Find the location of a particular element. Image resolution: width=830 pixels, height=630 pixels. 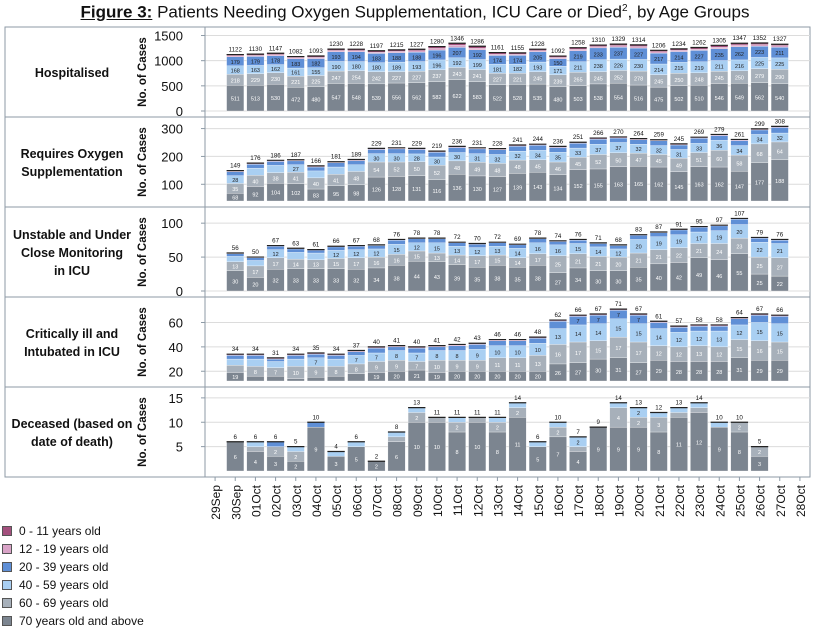

total-label: 9 is located at coordinates (599, 422).